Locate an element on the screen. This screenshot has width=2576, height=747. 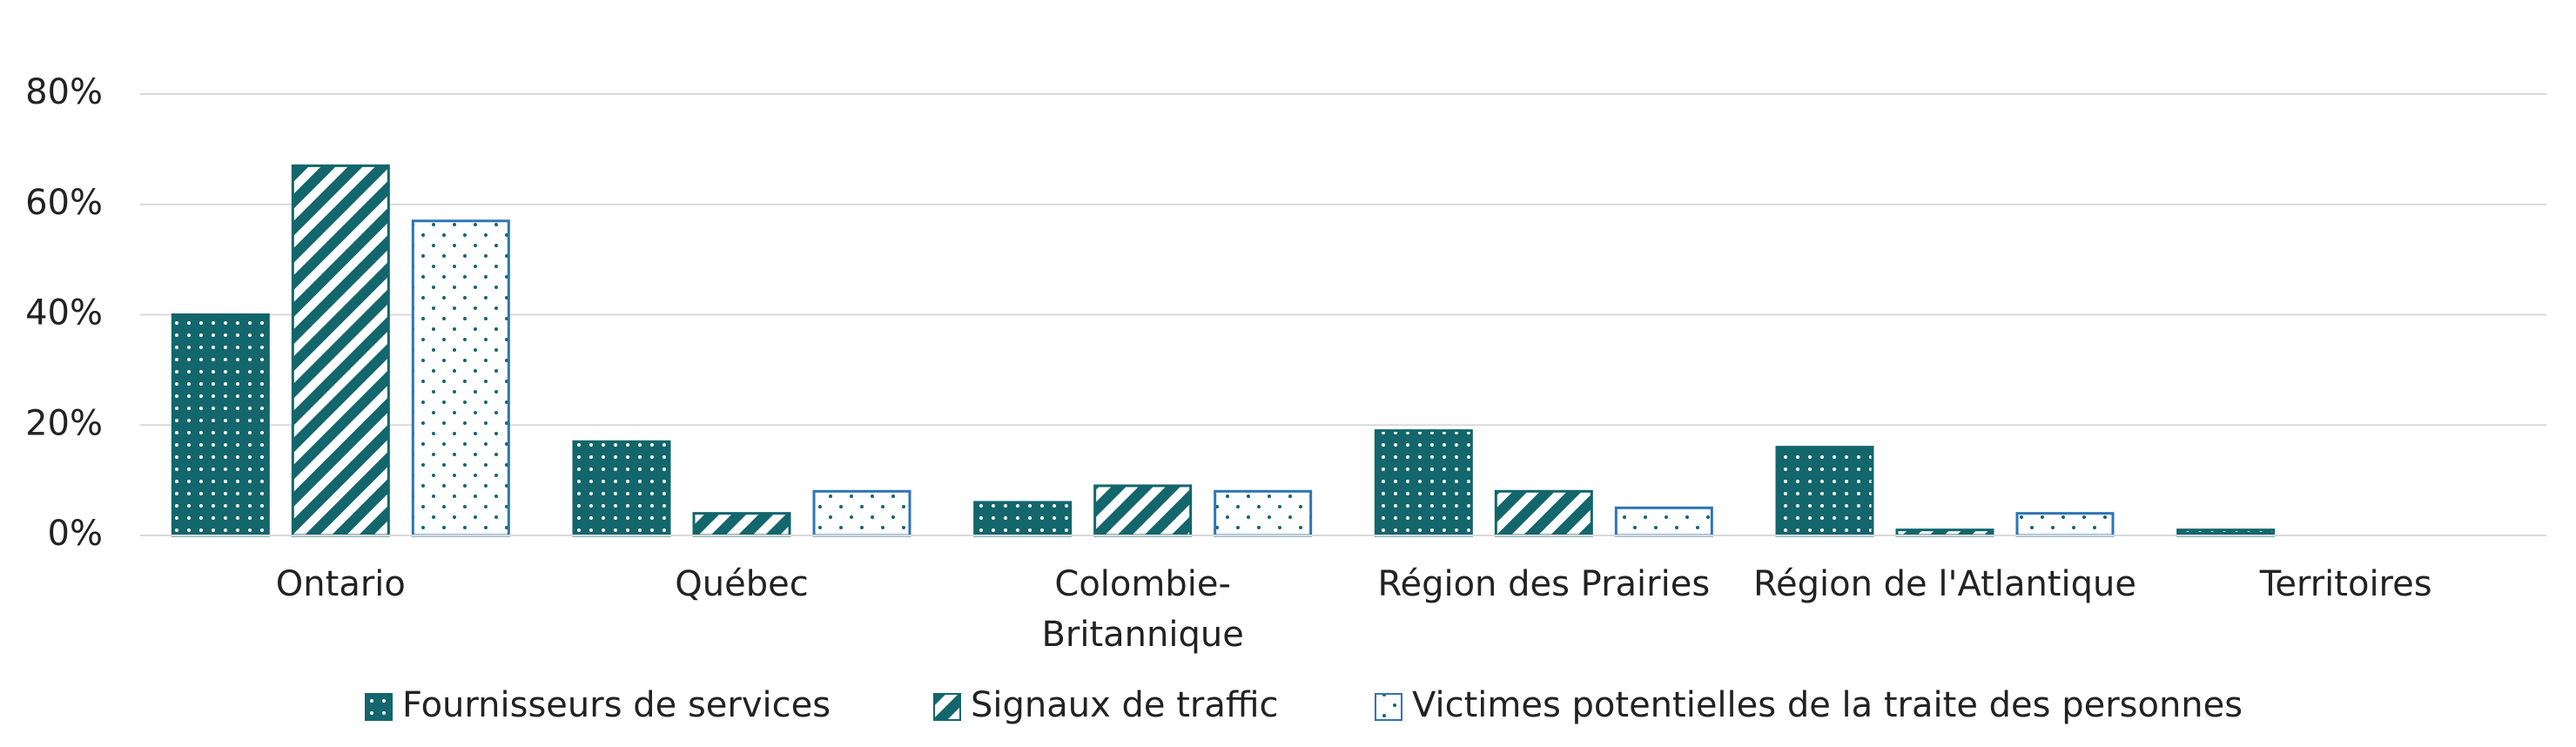
x-tick-label: Québec is located at coordinates (741, 584).